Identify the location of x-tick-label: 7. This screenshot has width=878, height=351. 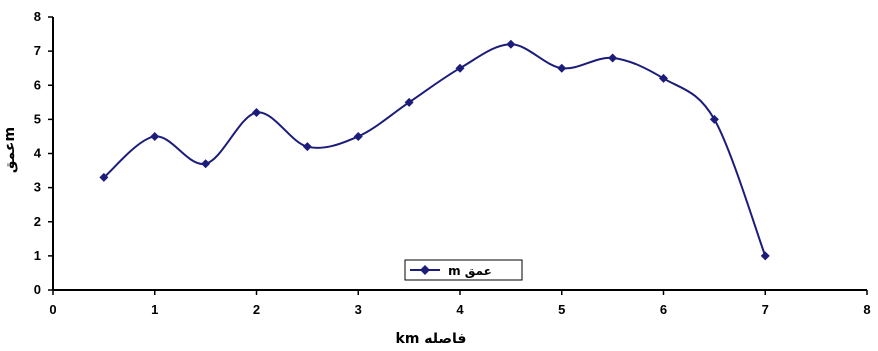
(765, 309).